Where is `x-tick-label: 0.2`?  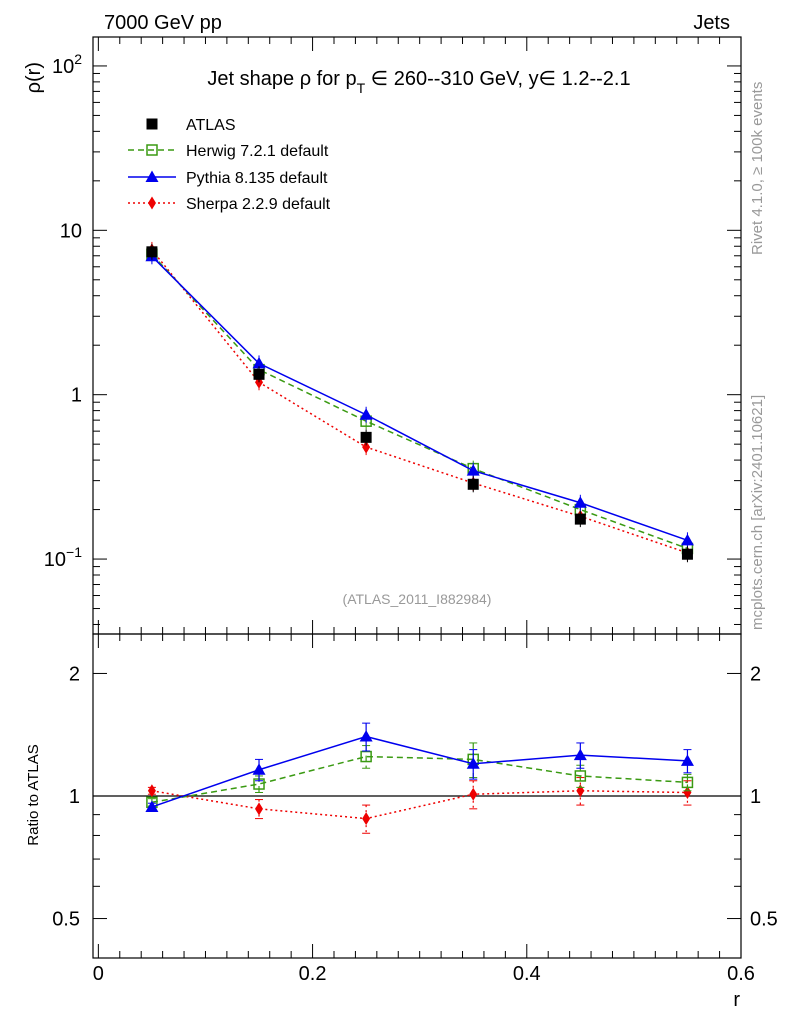 x-tick-label: 0.2 is located at coordinates (313, 974).